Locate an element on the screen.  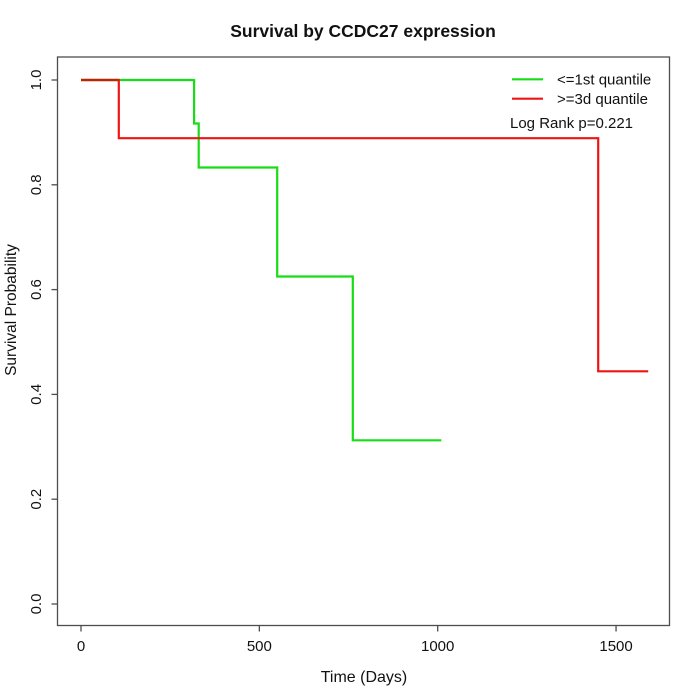
y-axis-ticks: 0.0 0.2 0.4 0.6 0.8 1.0 is located at coordinates (43, 342).